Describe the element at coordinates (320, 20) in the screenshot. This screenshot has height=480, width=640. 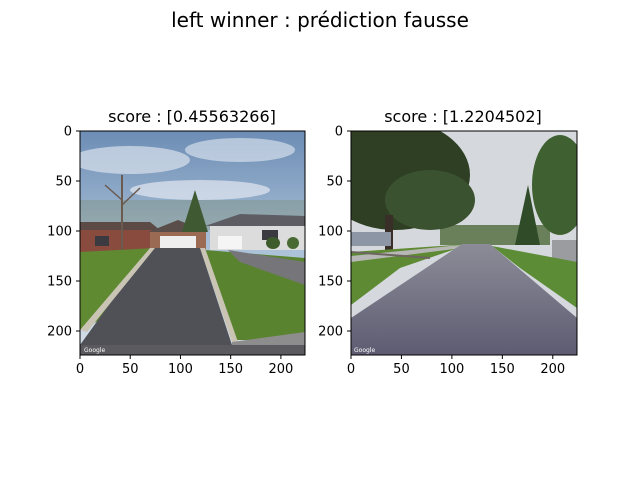
I see `figure-title: left winner : prédiction fausse` at that location.